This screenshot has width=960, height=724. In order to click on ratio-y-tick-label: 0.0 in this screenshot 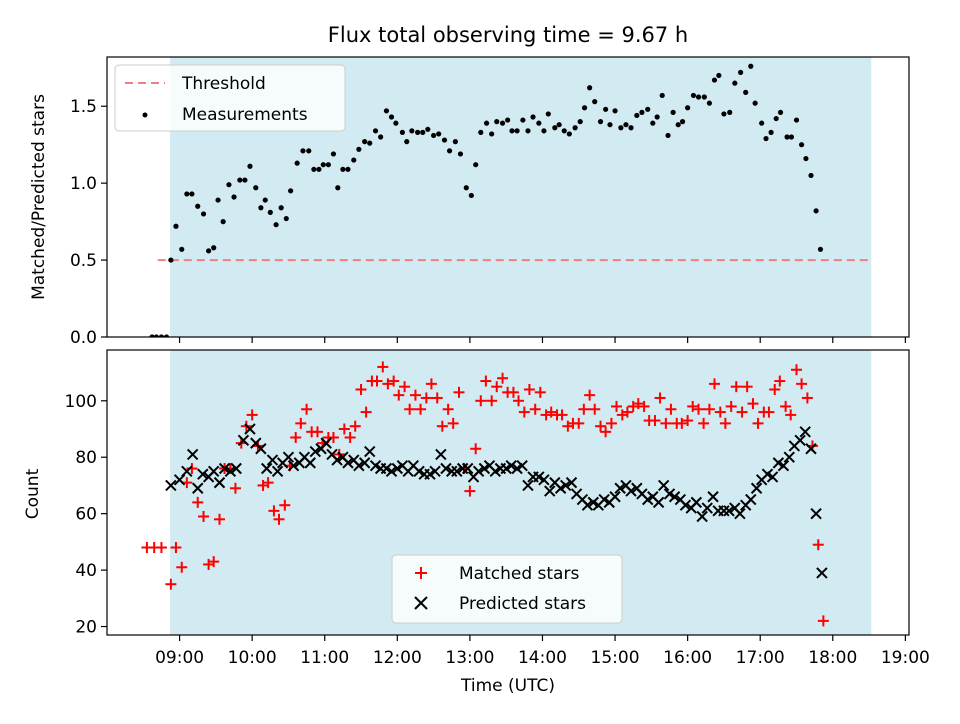, I will do `click(83, 338)`.